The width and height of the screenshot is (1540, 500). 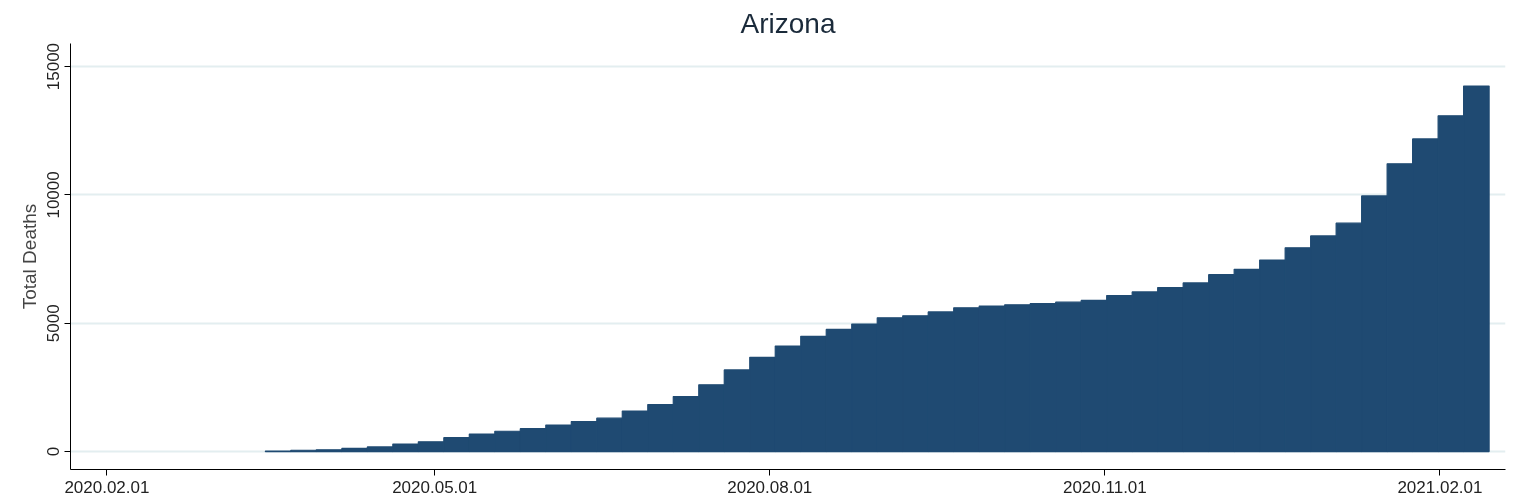 I want to click on chart-title: Arizona, so click(x=788, y=23).